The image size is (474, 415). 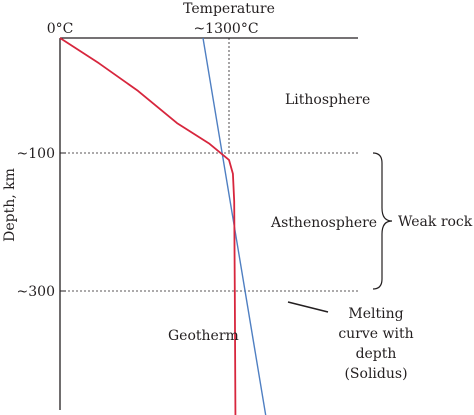 What do you see at coordinates (203, 336) in the screenshot?
I see `geotherm-label: Geotherm` at bounding box center [203, 336].